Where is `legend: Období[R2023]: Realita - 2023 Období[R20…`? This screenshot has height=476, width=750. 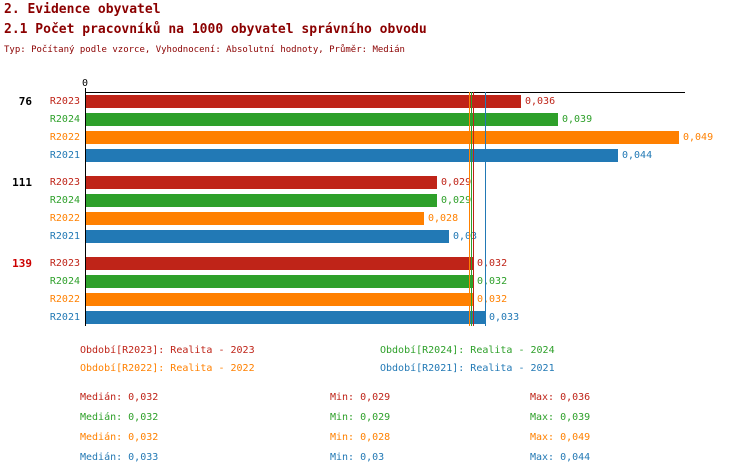 legend: Období[R2023]: Realita - 2023 Období[R20… is located at coordinates (375, 363).